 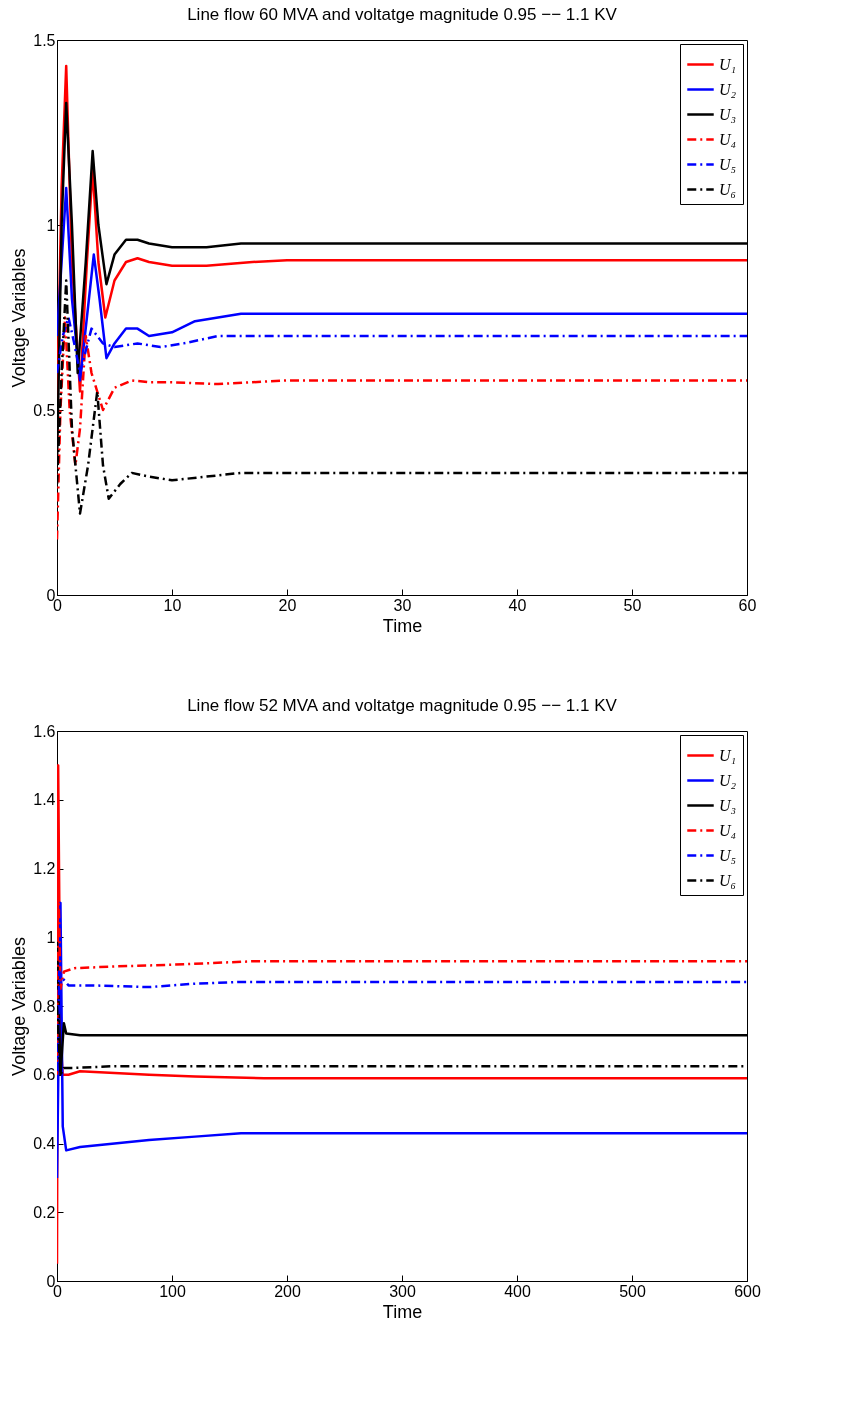 What do you see at coordinates (402, 14) in the screenshot?
I see `chart-title: Line flow 60 MVA and voltatge magnitude 0.95 −− 1.1 KV` at bounding box center [402, 14].